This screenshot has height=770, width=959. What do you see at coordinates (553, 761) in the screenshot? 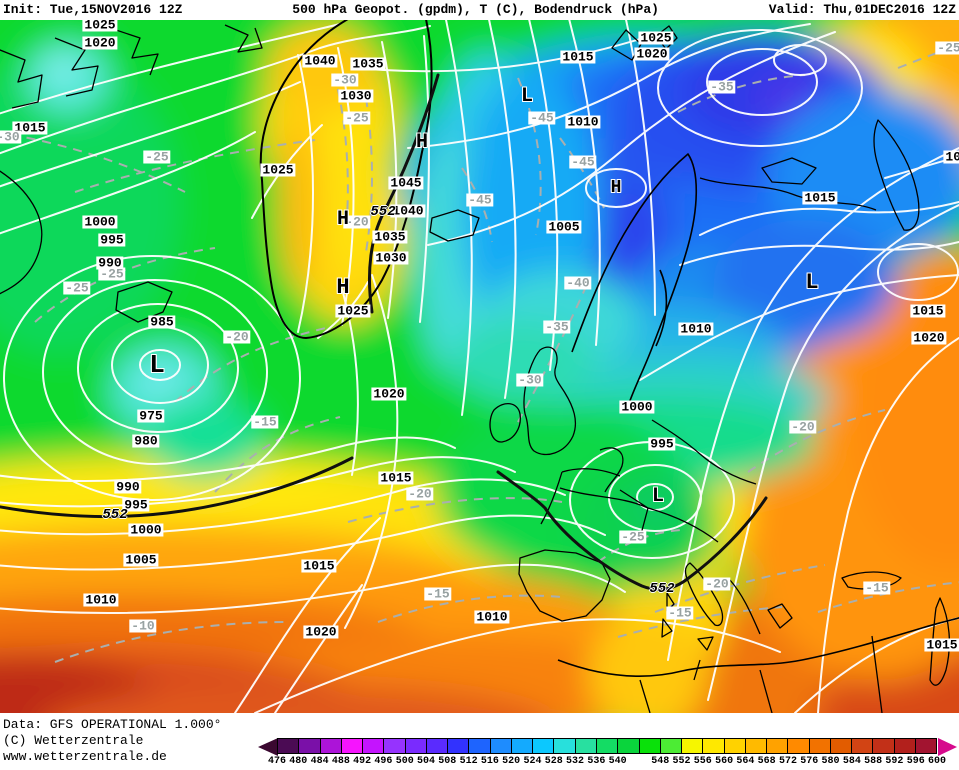
I see `colorbar-tick-label: 528` at bounding box center [553, 761].